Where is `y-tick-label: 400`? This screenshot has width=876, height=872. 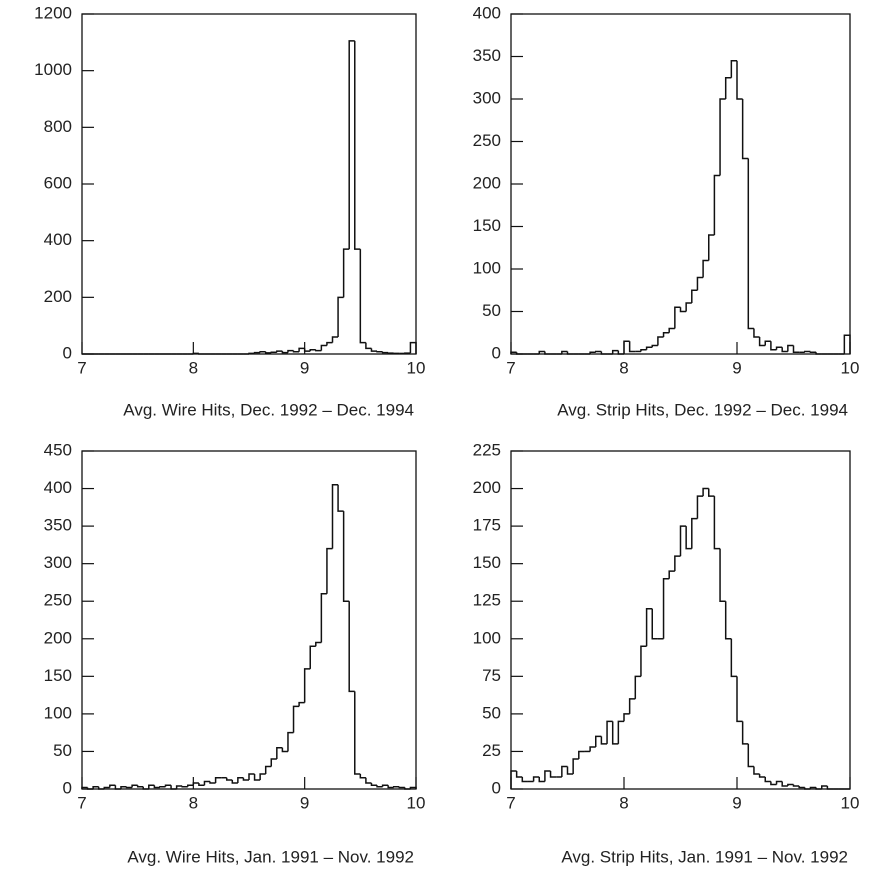 y-tick-label: 400 is located at coordinates (487, 12).